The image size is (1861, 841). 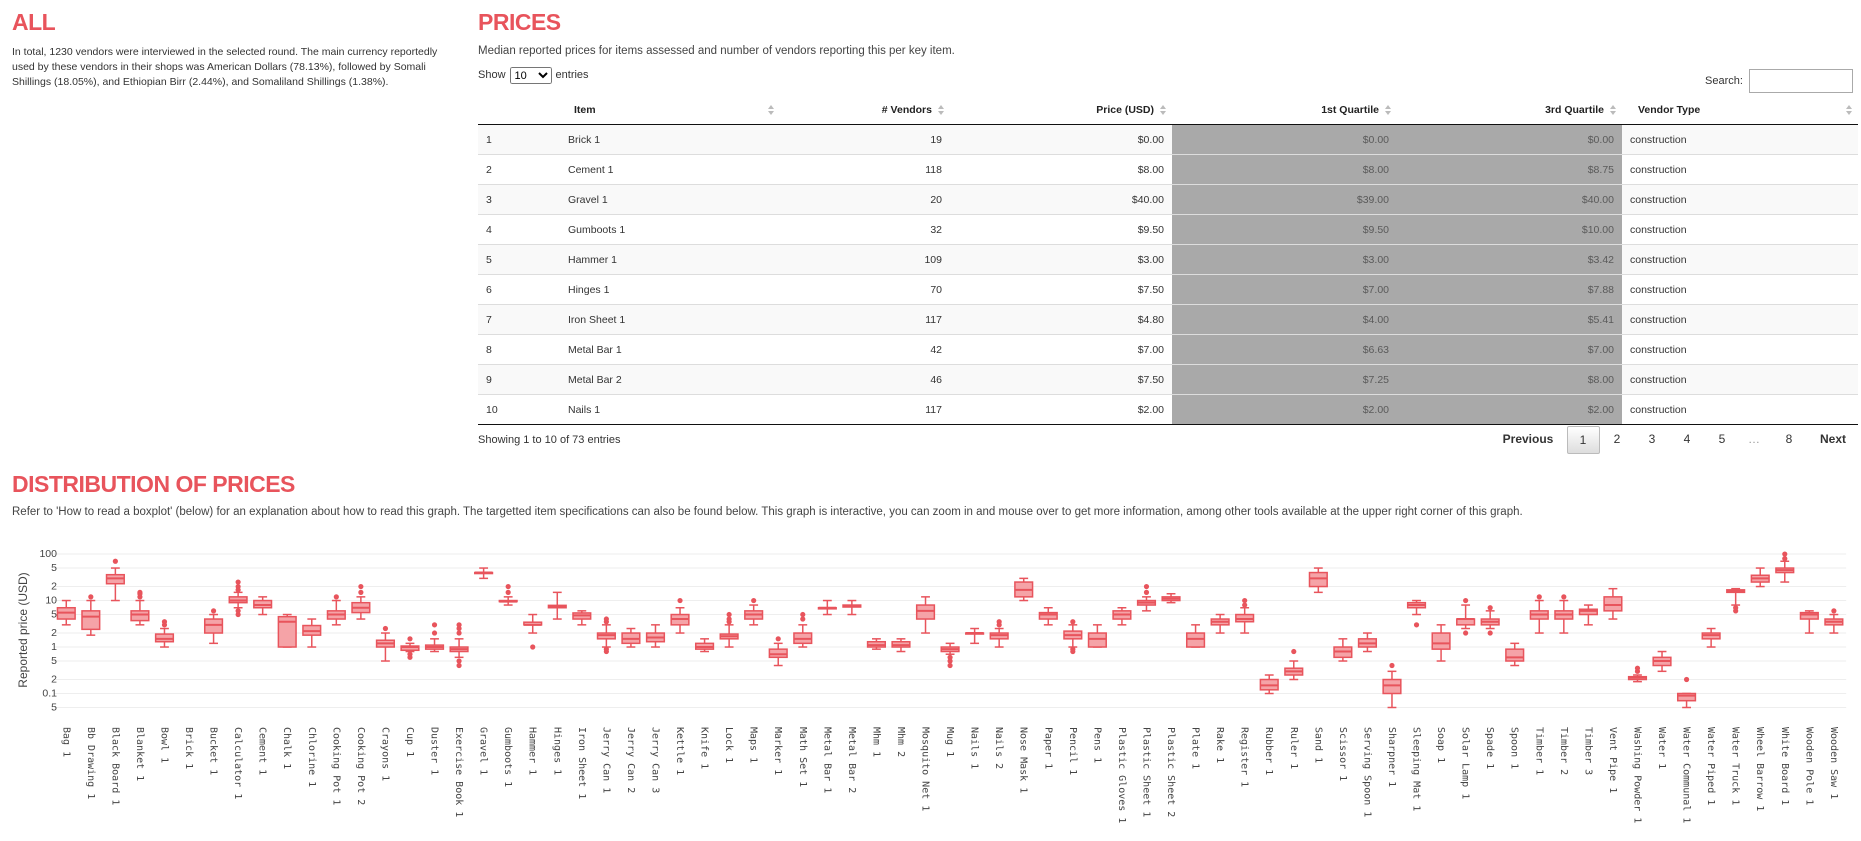 What do you see at coordinates (1096, 745) in the screenshot?
I see `x-tick-label: Pens 1` at bounding box center [1096, 745].